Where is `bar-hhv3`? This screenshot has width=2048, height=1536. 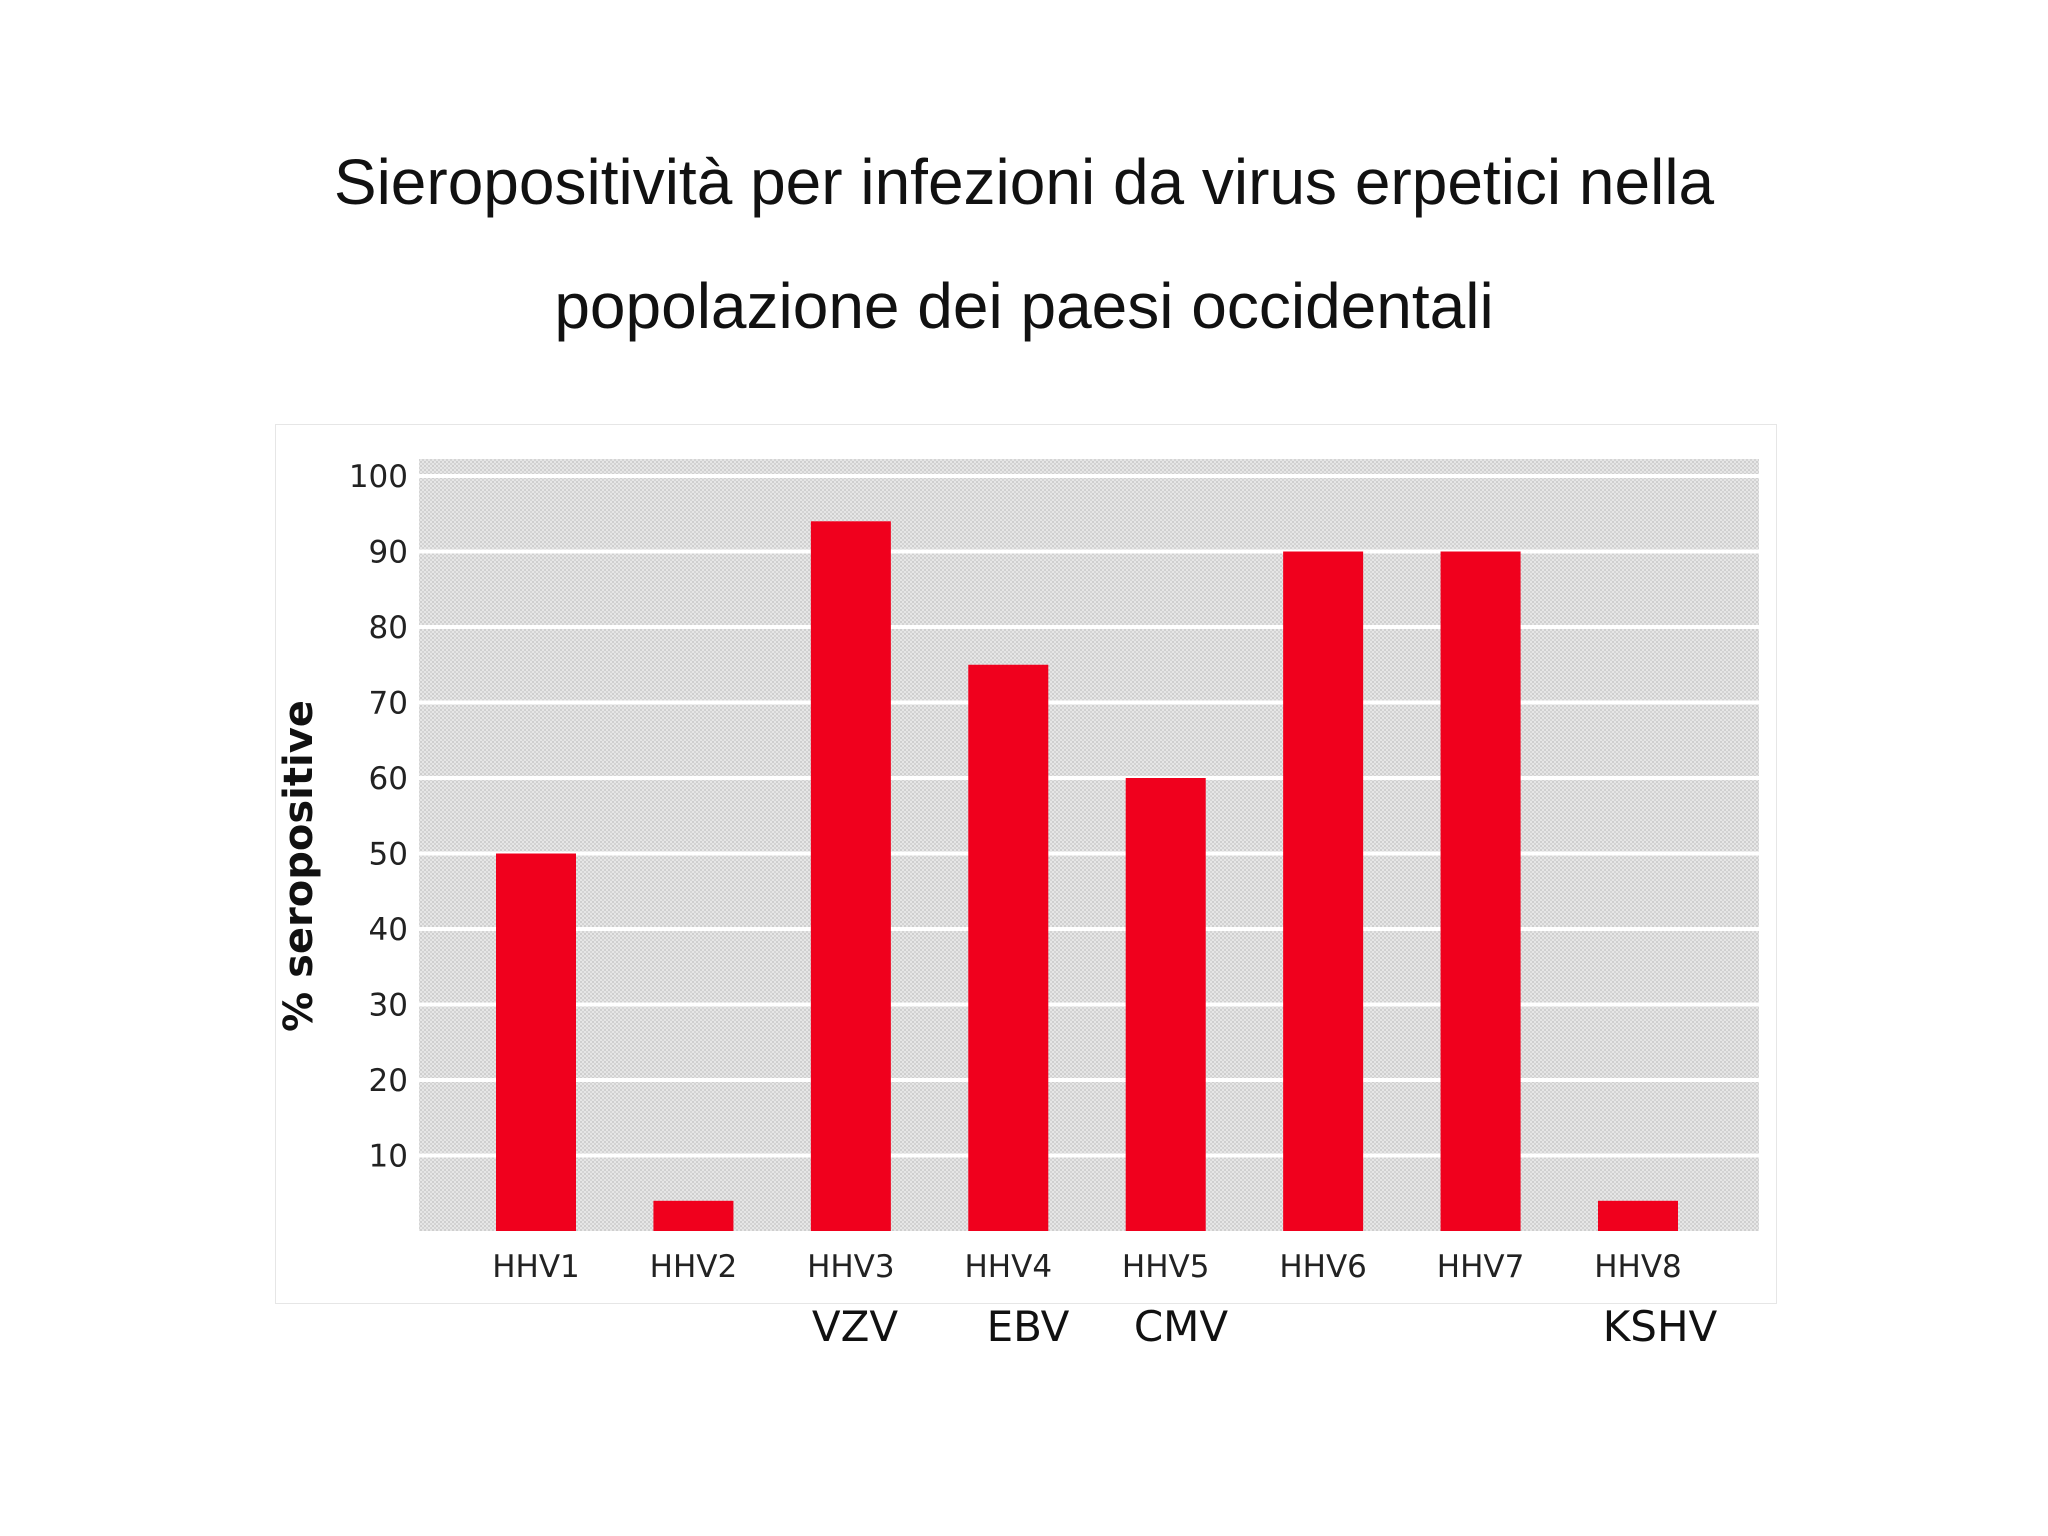 bar-hhv3 is located at coordinates (850, 876).